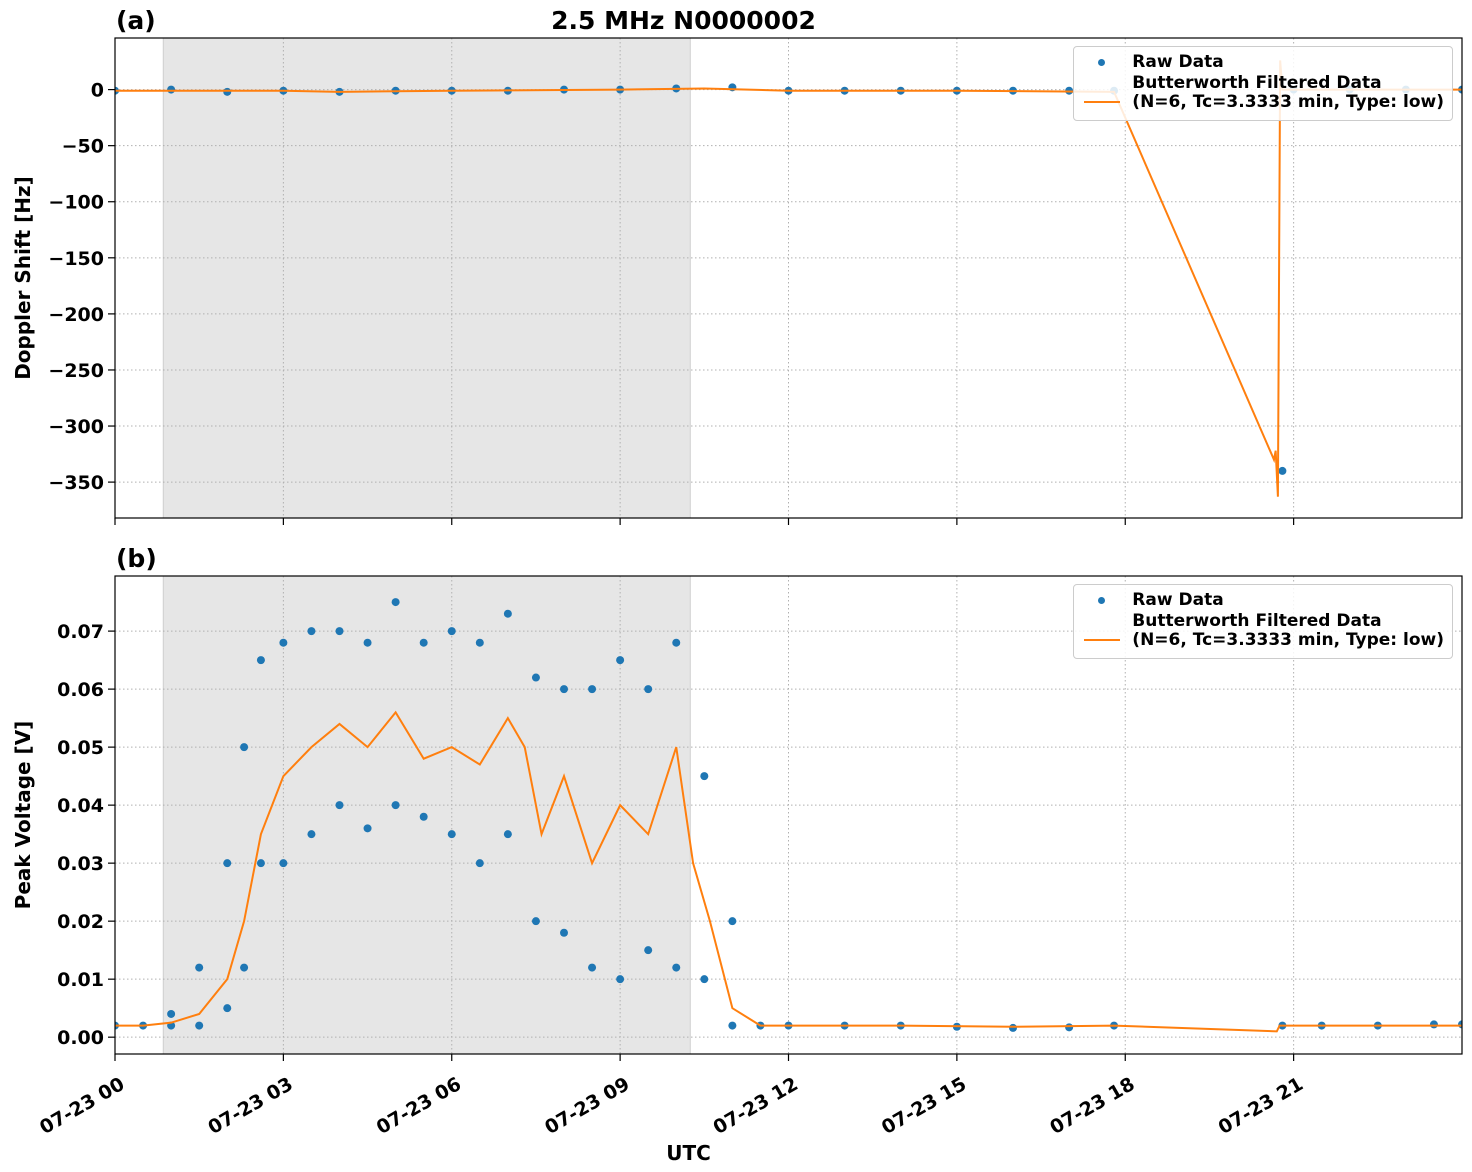 Image resolution: width=1472 pixels, height=1172 pixels. What do you see at coordinates (419, 1106) in the screenshot?
I see `x-tick-label: 07-23 06` at bounding box center [419, 1106].